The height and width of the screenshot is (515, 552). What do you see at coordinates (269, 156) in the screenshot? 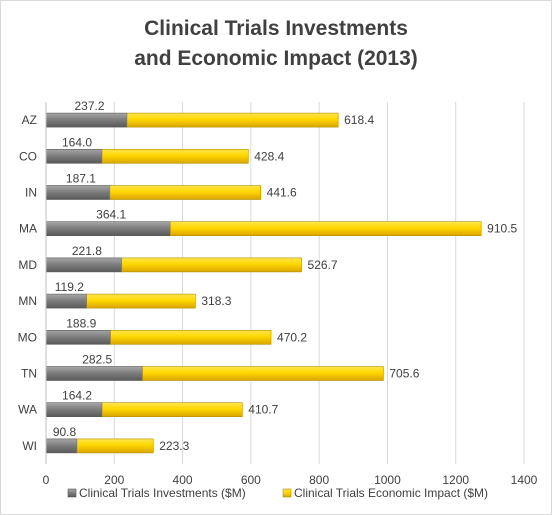
I see `economic-impact-value-label: 428.4` at bounding box center [269, 156].